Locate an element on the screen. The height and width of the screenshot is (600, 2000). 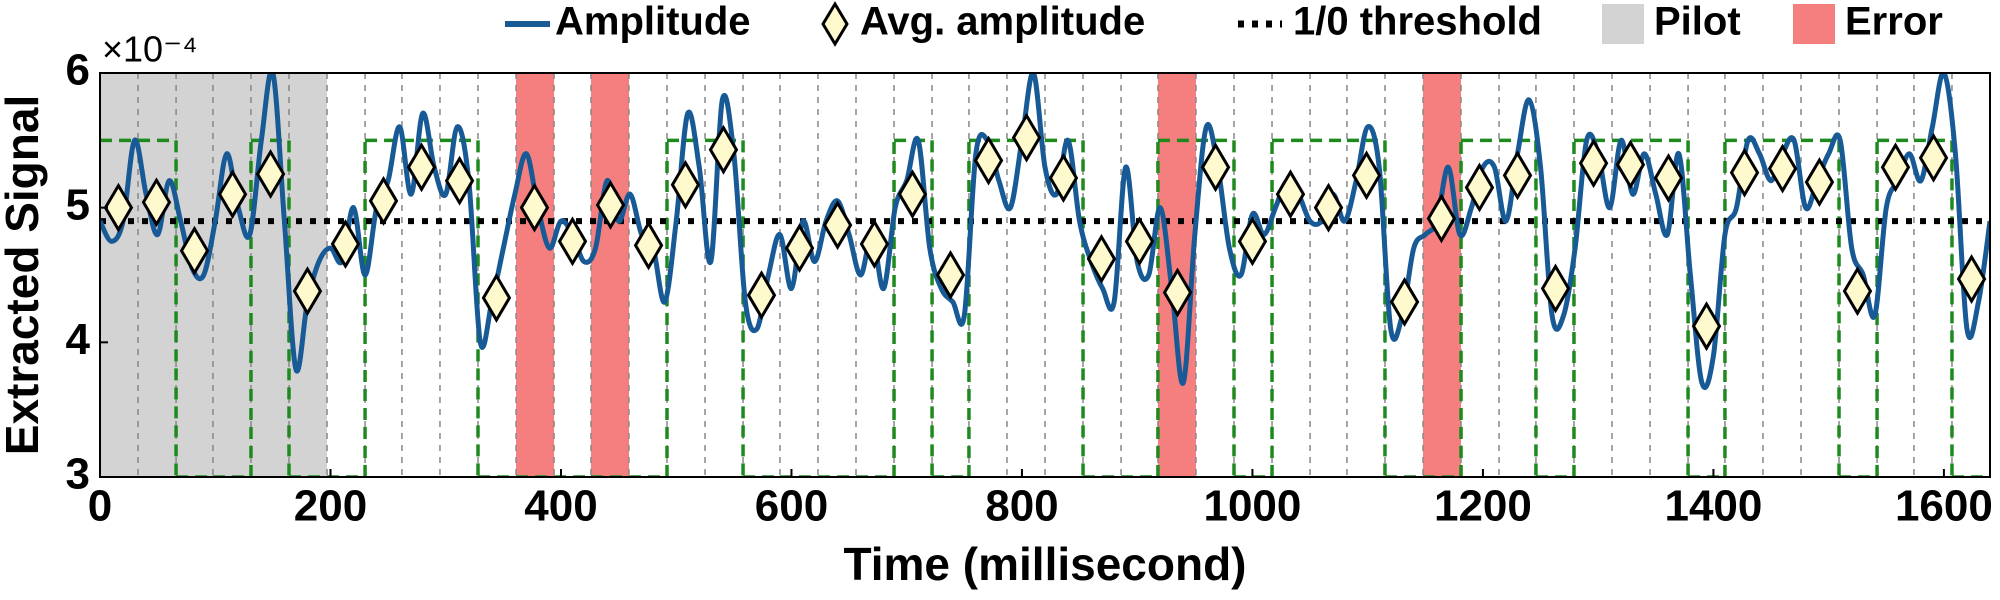
x-tick-label: 200 is located at coordinates (330, 506).